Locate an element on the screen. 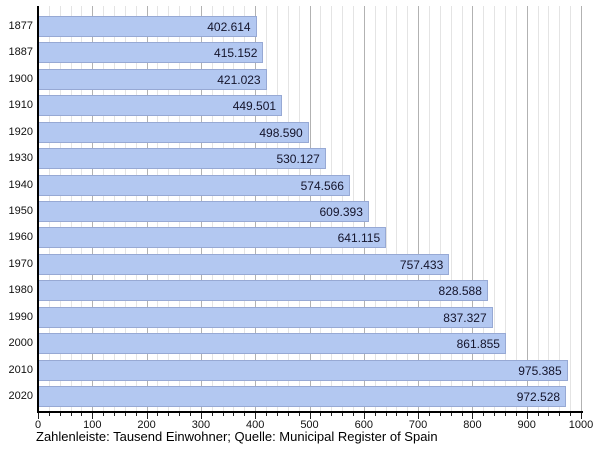  bar-1920: 498.590 is located at coordinates (174, 132).